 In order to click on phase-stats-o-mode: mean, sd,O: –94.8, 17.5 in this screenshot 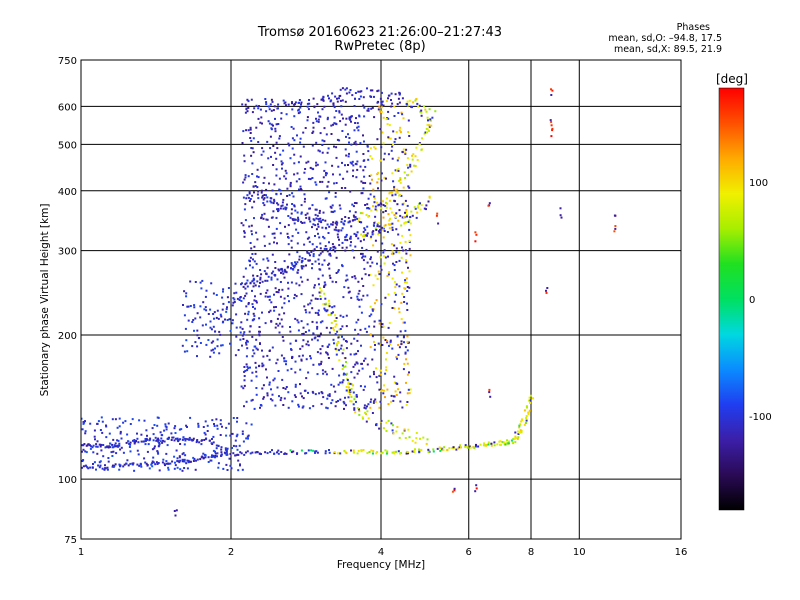, I will do `click(665, 38)`.